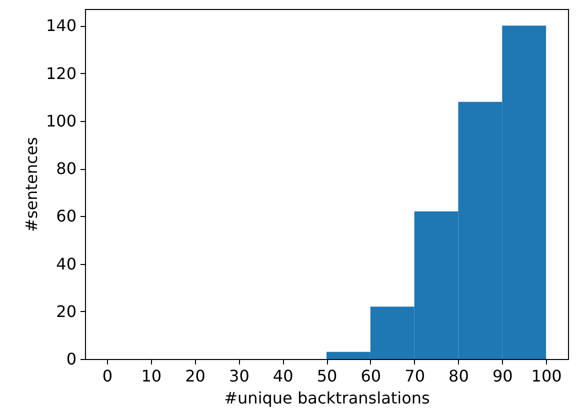  I want to click on x-tick-label: 40, so click(283, 376).